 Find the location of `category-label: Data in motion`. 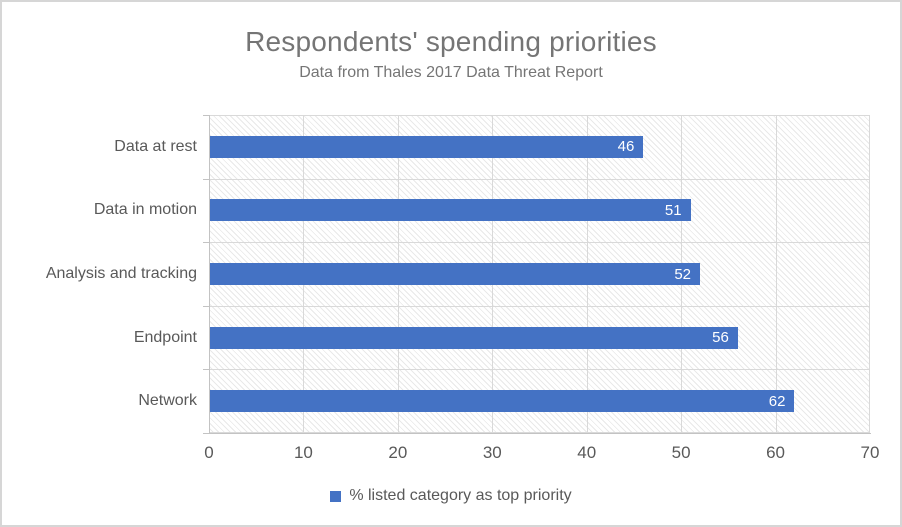

category-label: Data in motion is located at coordinates (145, 210).